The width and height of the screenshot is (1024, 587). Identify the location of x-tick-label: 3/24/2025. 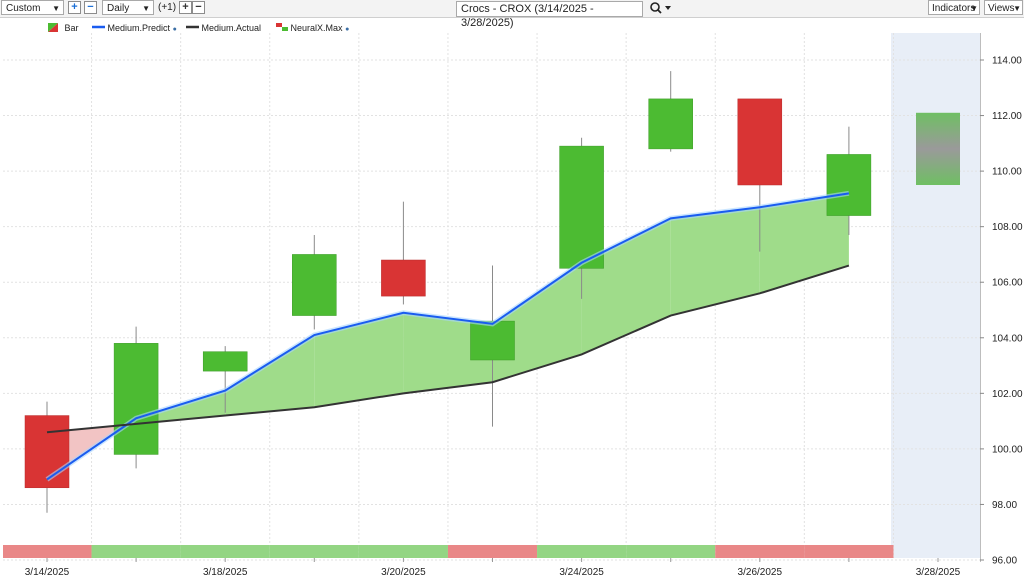
(581, 572).